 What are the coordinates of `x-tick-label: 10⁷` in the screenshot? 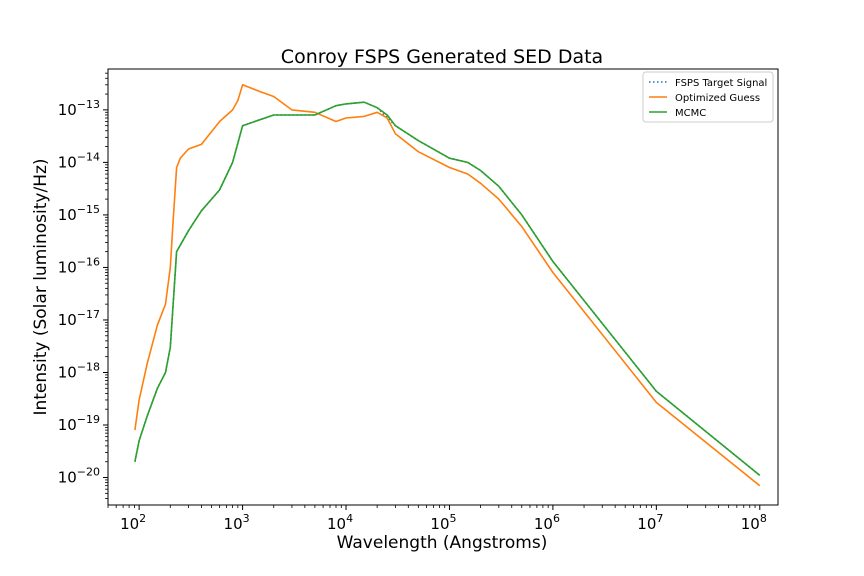 It's located at (650, 522).